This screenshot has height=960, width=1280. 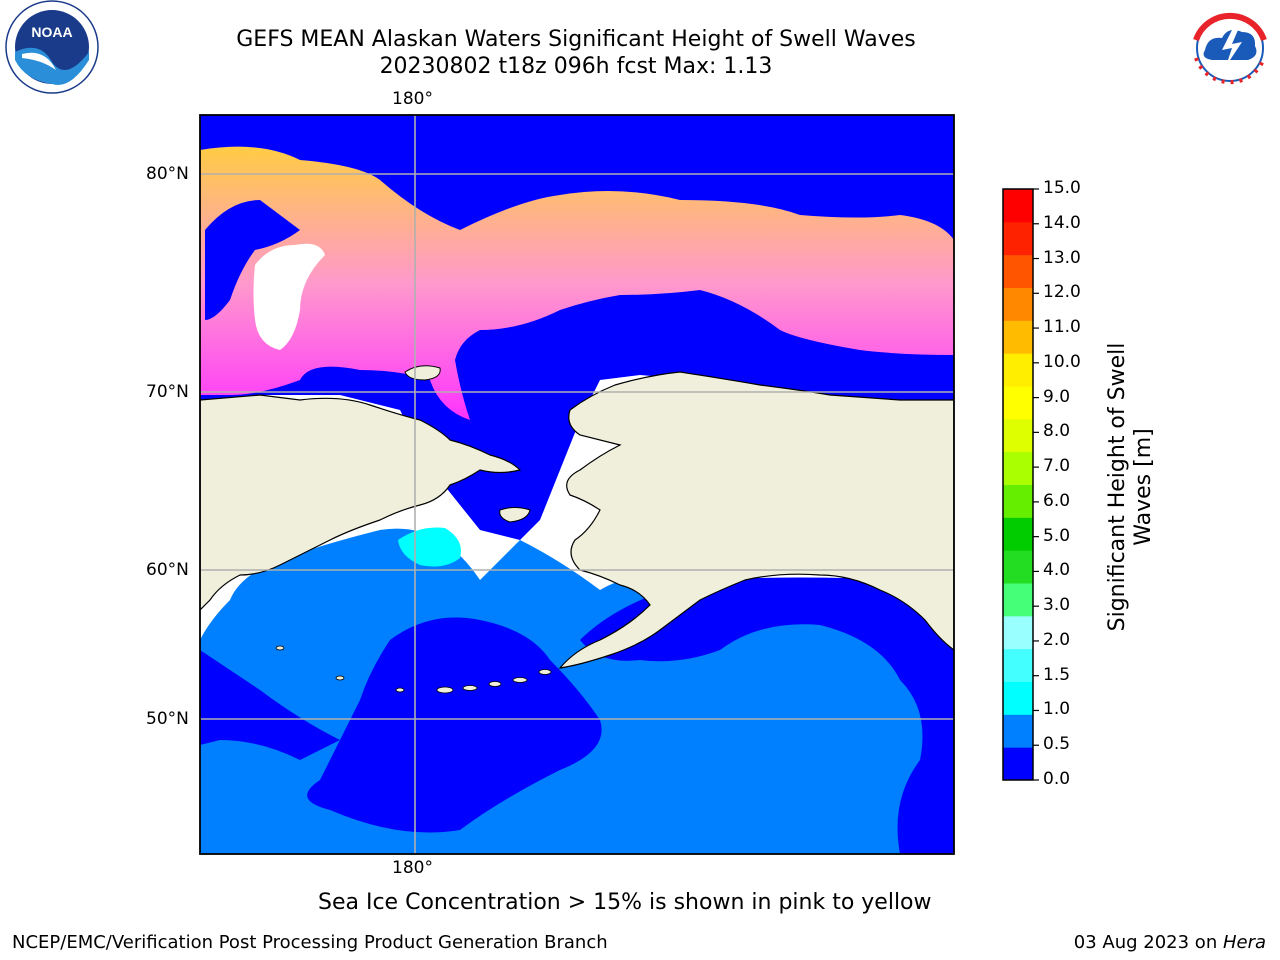 I want to click on colorbar-tick-label: 12.0, so click(x=1062, y=292).